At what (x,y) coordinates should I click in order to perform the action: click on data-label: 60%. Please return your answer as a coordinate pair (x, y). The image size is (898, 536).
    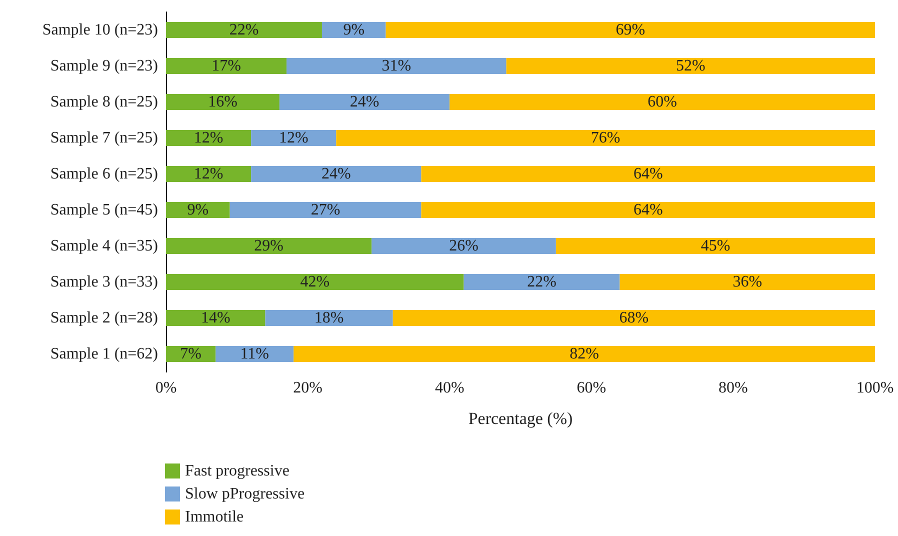
    Looking at the image, I should click on (662, 102).